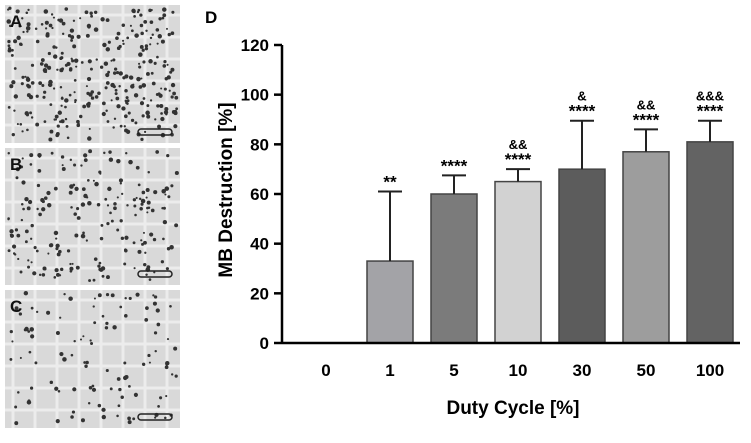  Describe the element at coordinates (155, 274) in the screenshot. I see `scale-bar` at that location.